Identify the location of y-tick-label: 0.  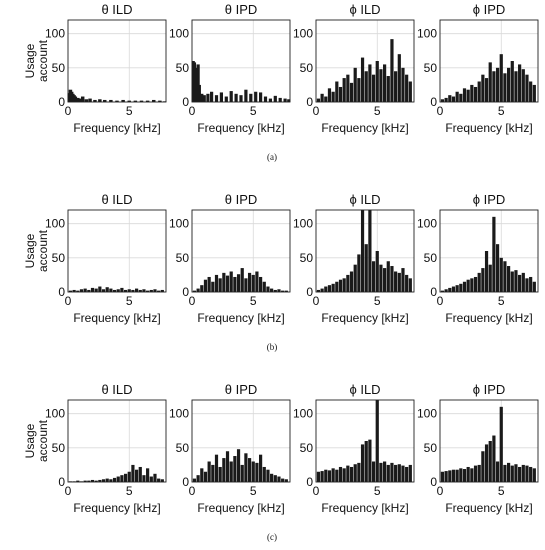
(309, 482).